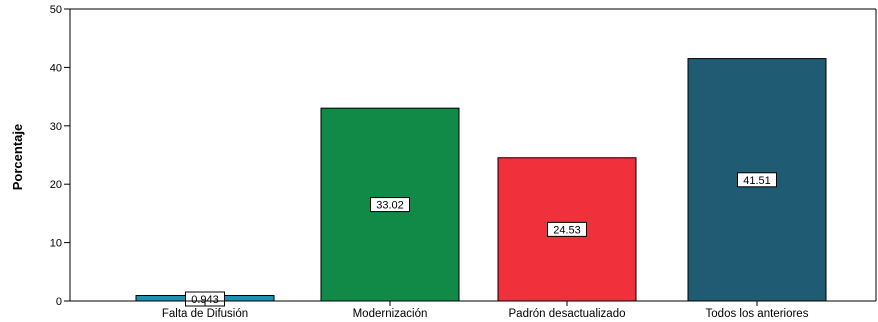 The image size is (878, 322). I want to click on y-tick-label: 0, so click(59, 302).